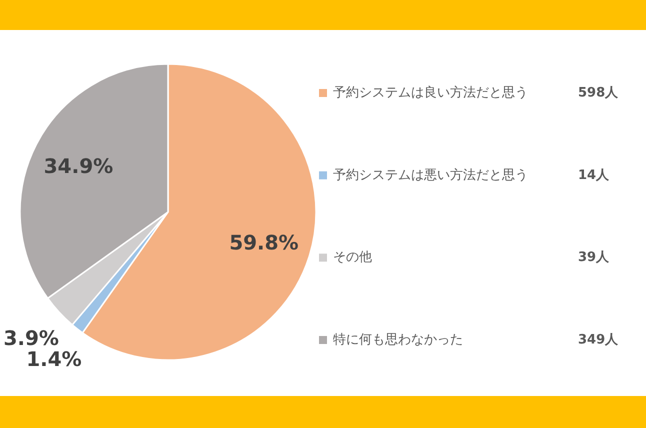 The width and height of the screenshot is (646, 428). I want to click on legend-label: その他, so click(352, 258).